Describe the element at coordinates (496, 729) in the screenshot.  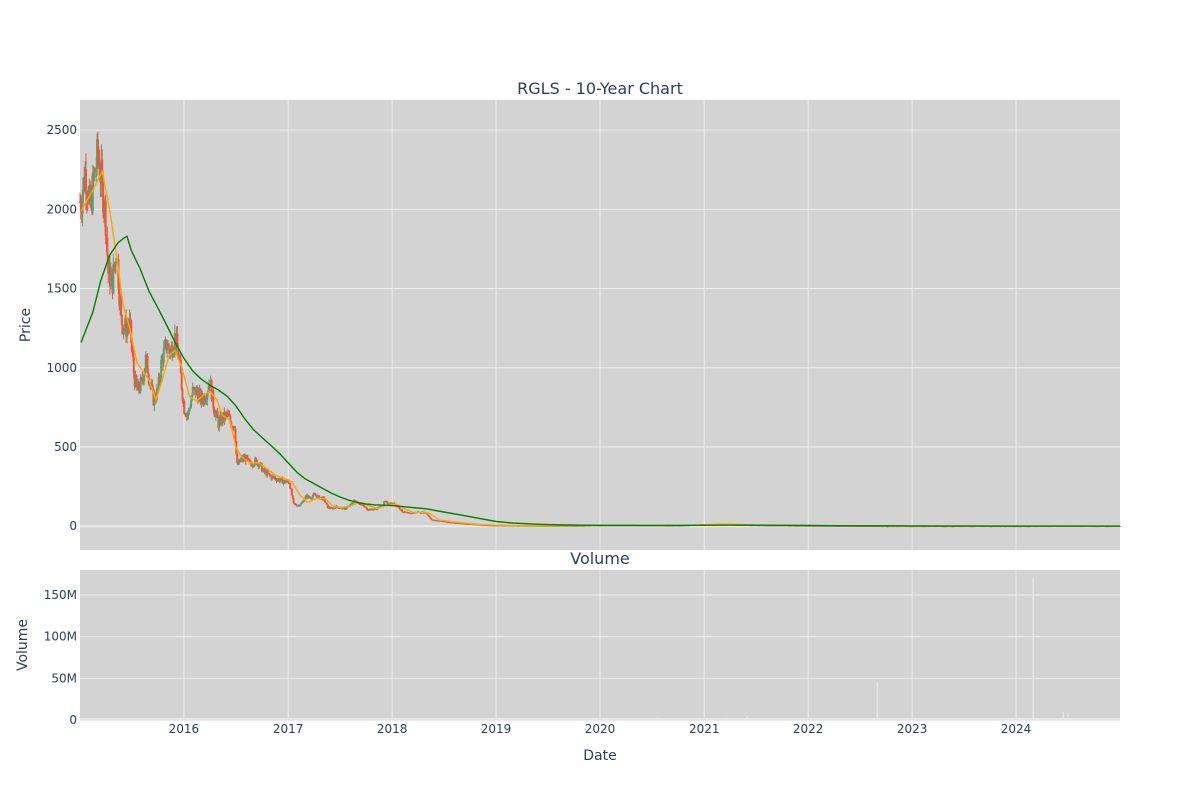
I see `x-tick-label: 2019` at that location.